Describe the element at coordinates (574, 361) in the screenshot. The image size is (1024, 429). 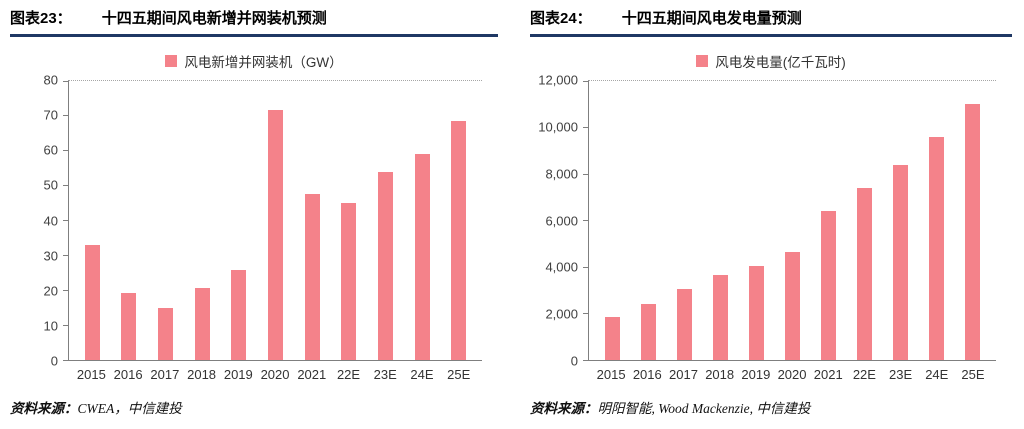
I see `y-tick-label: 0` at that location.